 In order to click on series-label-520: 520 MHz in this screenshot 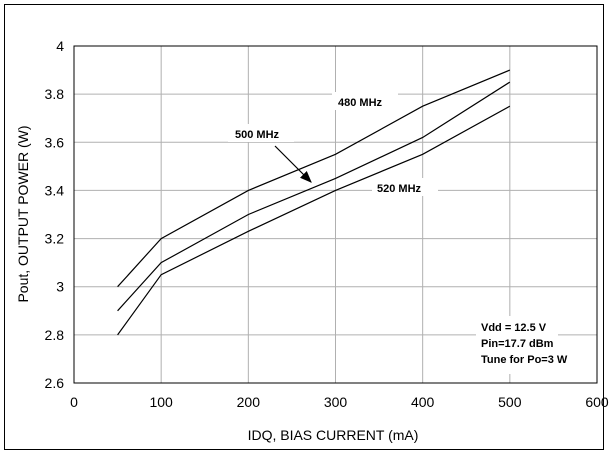, I will do `click(399, 189)`.